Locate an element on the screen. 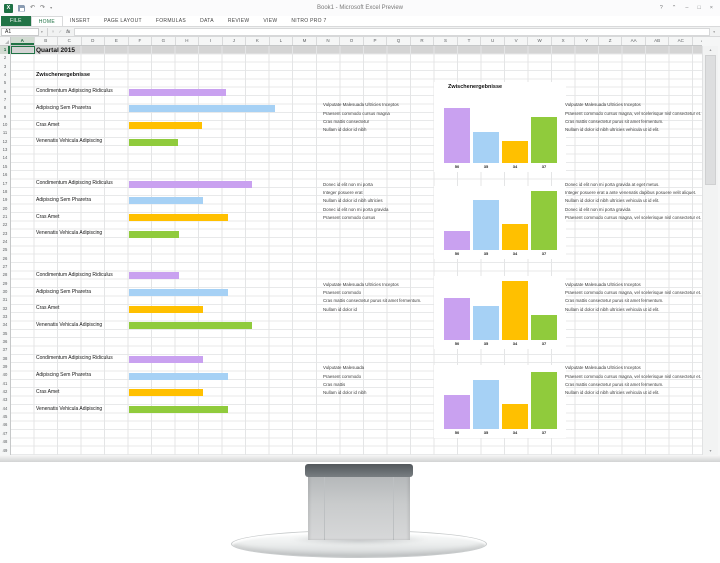  row-header-16: 16 is located at coordinates (5, 175).